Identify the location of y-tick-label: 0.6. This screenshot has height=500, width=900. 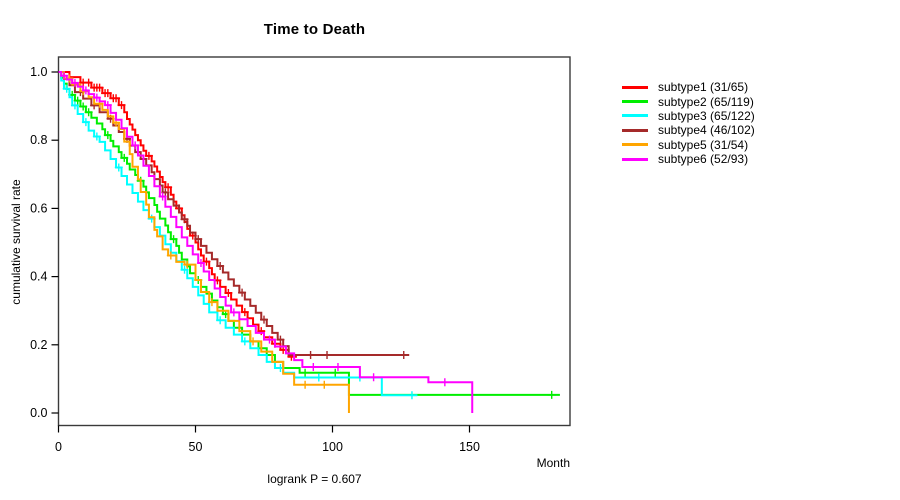
(38, 208).